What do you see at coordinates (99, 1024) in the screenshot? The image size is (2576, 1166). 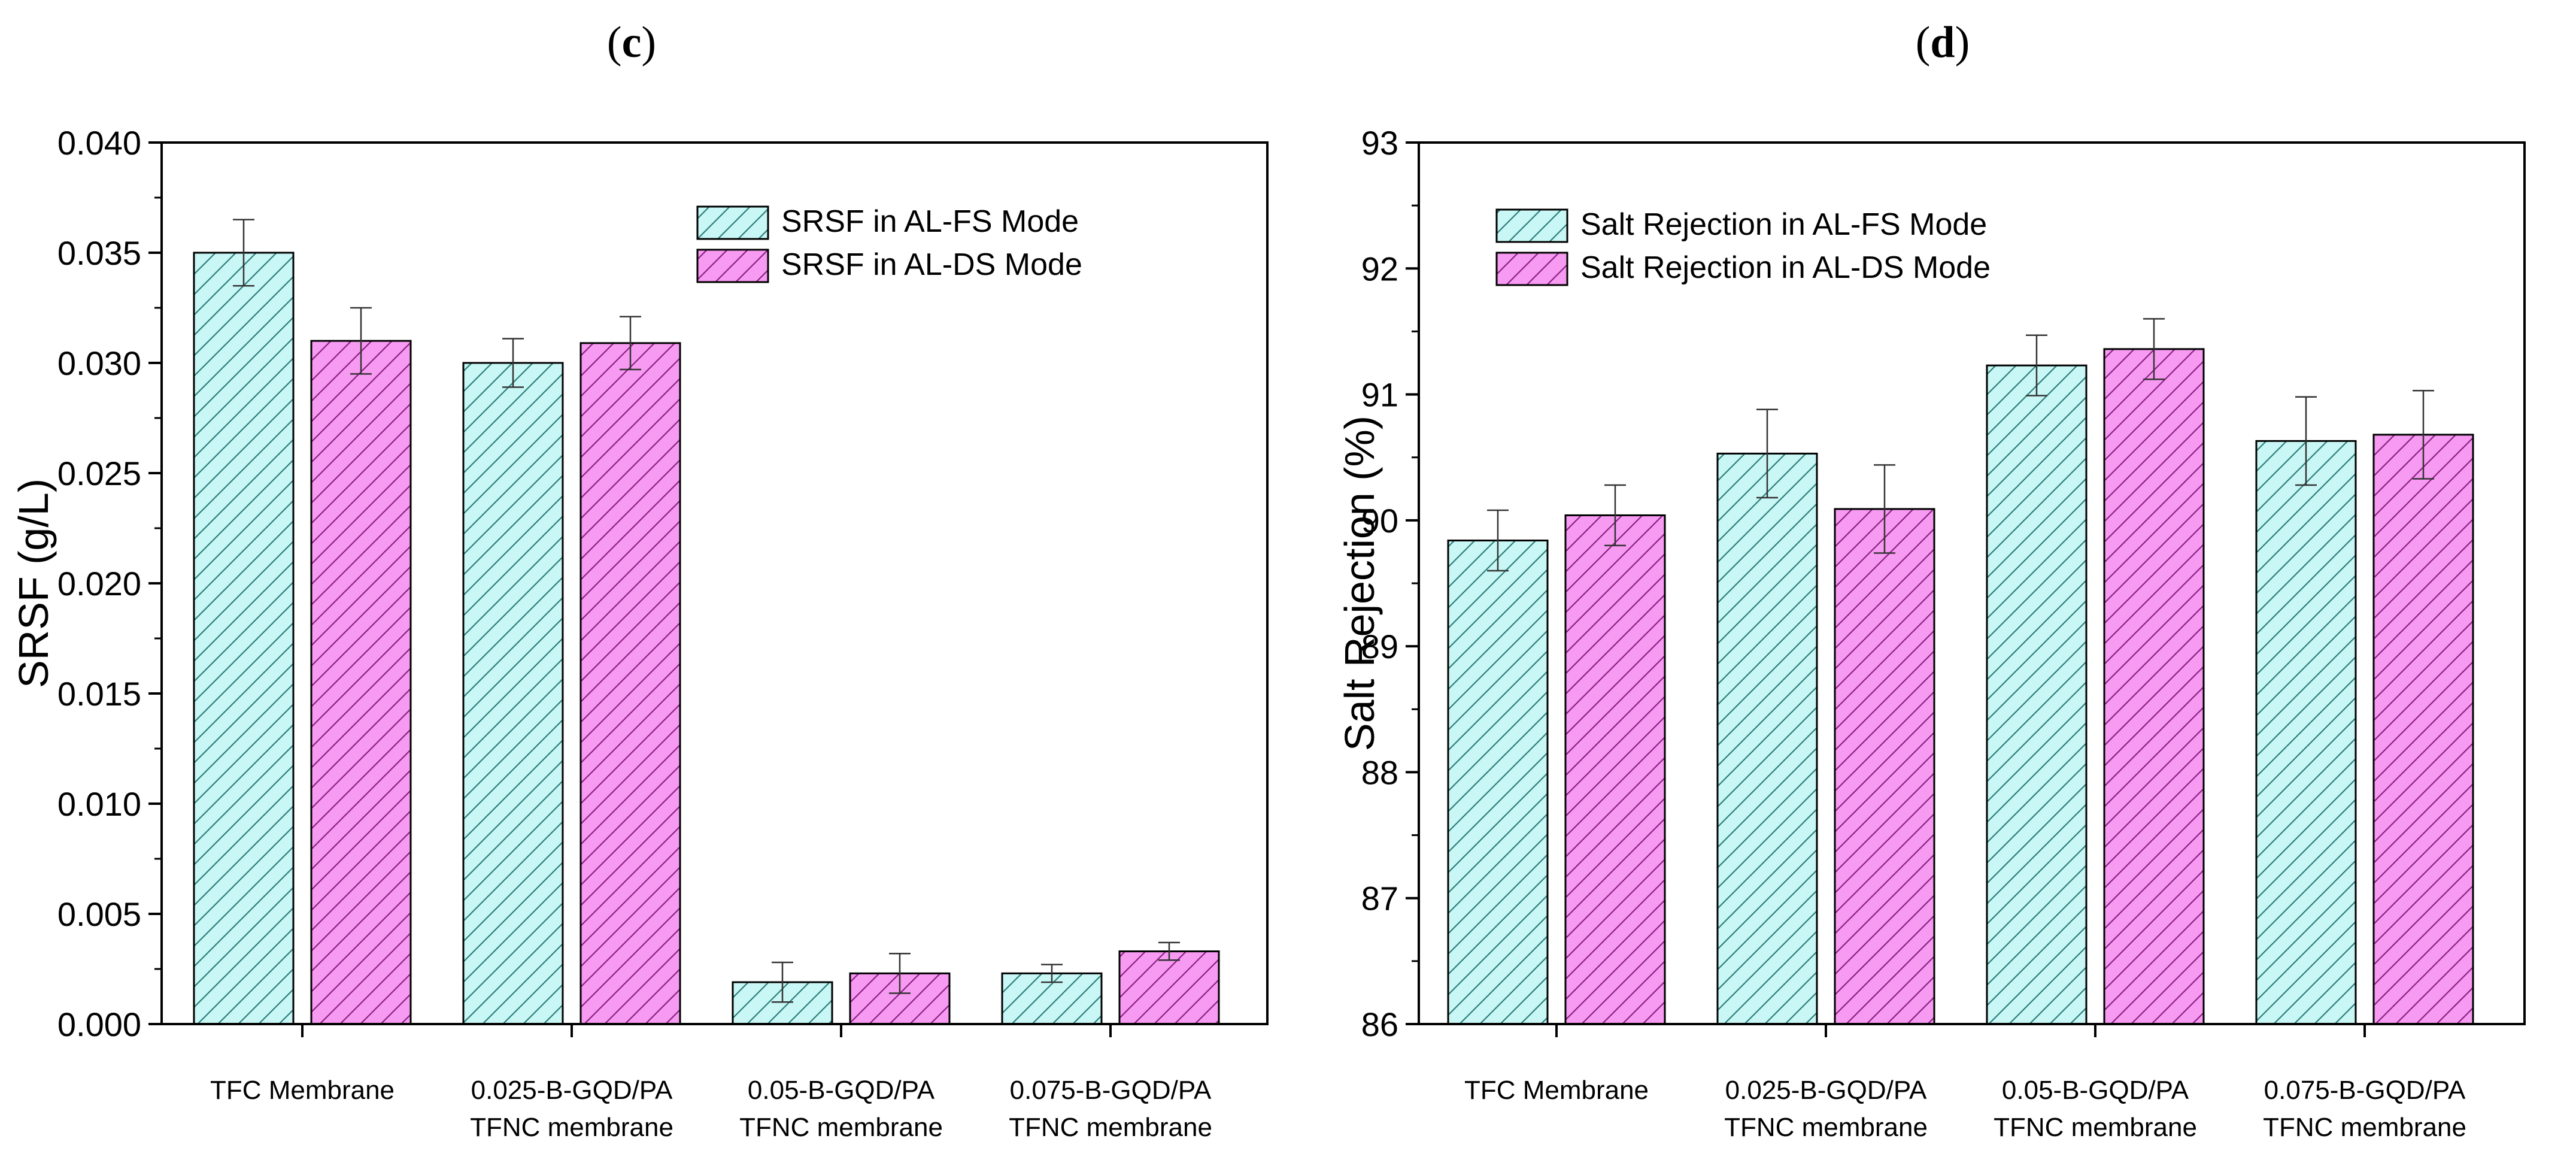 I see `y-tick-label-c-0: 0.000` at bounding box center [99, 1024].